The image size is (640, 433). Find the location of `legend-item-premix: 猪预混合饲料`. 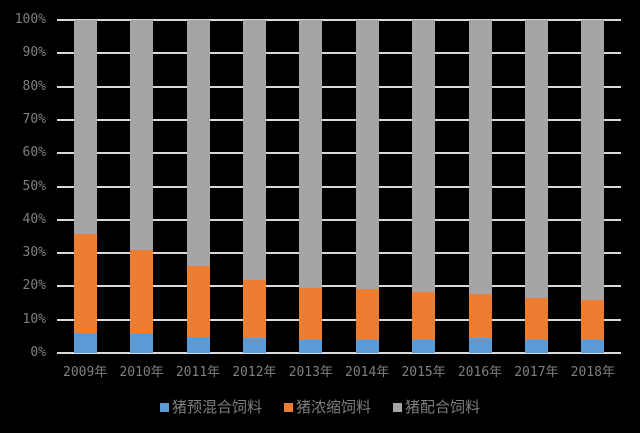

legend-item-premix: 猪预混合饲料 is located at coordinates (210, 407).